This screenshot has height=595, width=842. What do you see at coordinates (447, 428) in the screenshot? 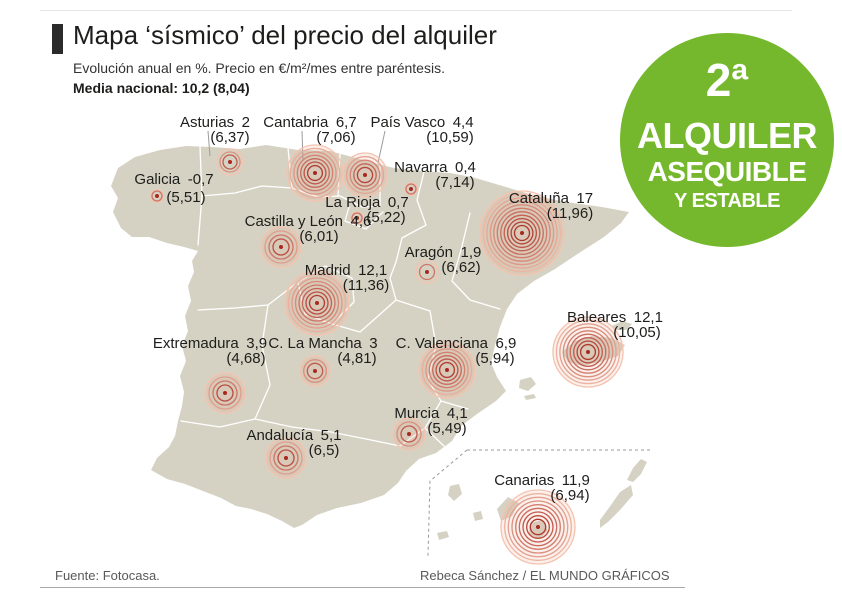
I see `region-price-murcia: (5,49)` at bounding box center [447, 428].